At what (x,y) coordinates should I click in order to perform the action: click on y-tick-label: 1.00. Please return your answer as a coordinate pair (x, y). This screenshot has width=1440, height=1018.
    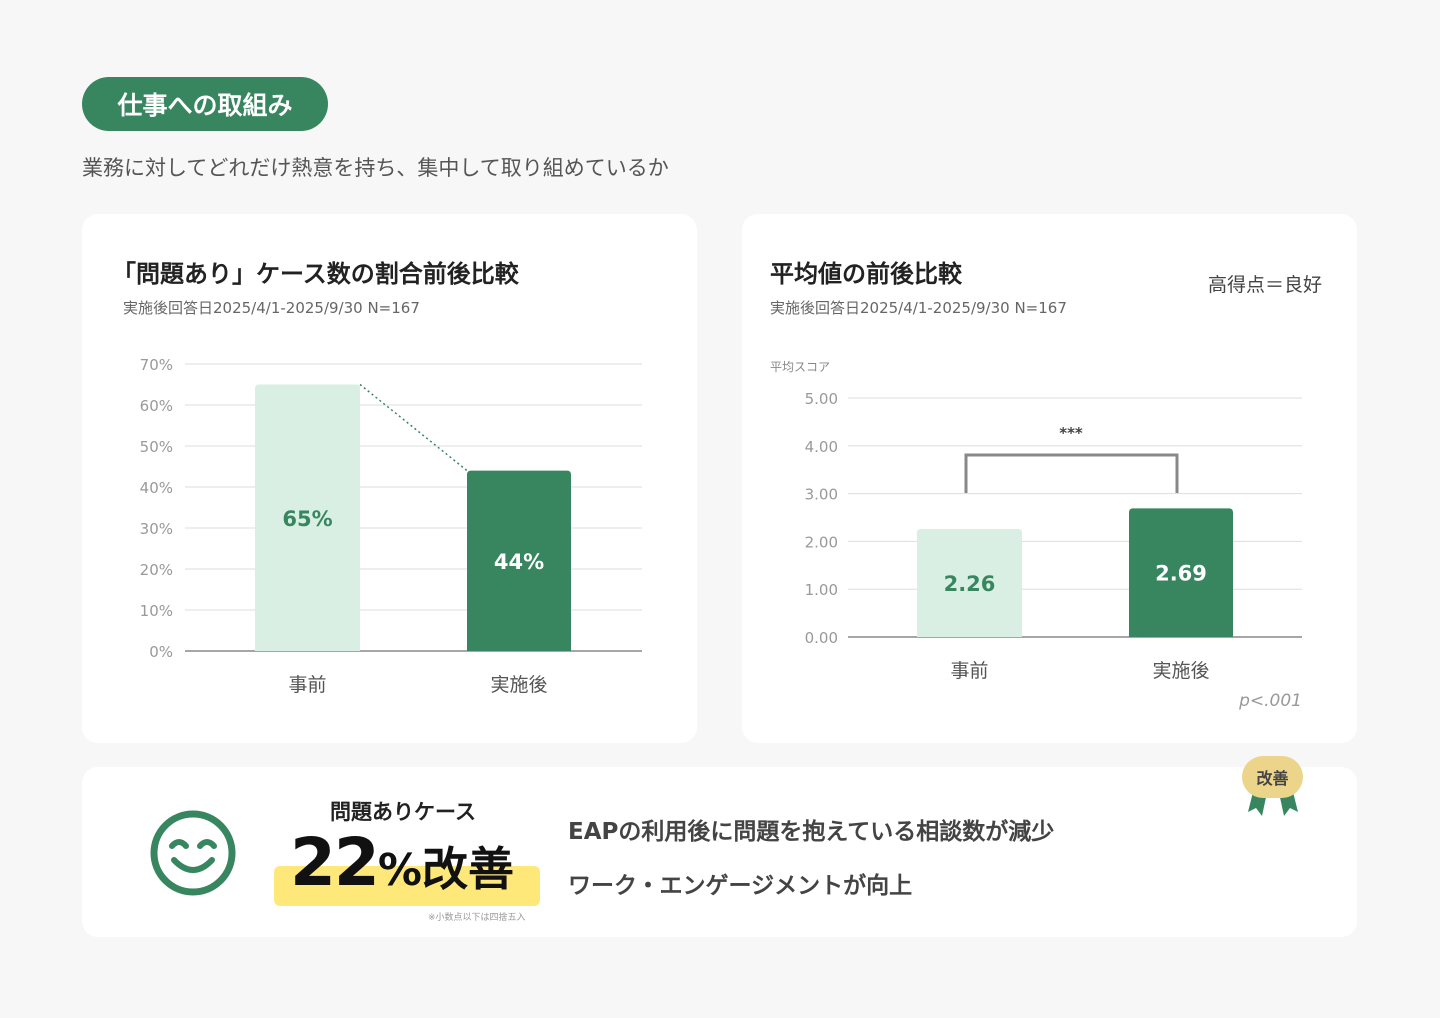
    Looking at the image, I should click on (821, 590).